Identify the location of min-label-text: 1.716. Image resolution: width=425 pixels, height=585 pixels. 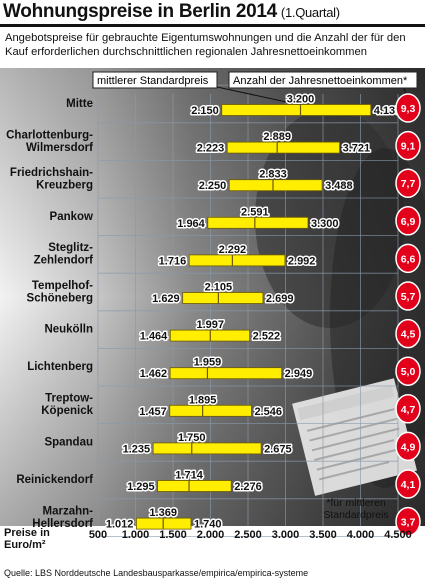
(173, 261).